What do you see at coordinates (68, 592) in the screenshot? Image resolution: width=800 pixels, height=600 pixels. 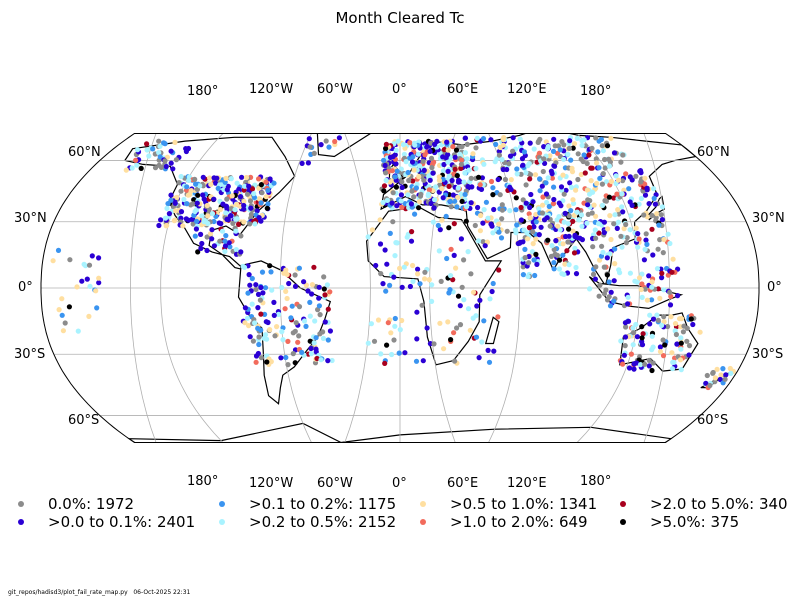 I see `footer-script-path: git_repos/hadisd3/plot_fail_rate_map.py` at bounding box center [68, 592].